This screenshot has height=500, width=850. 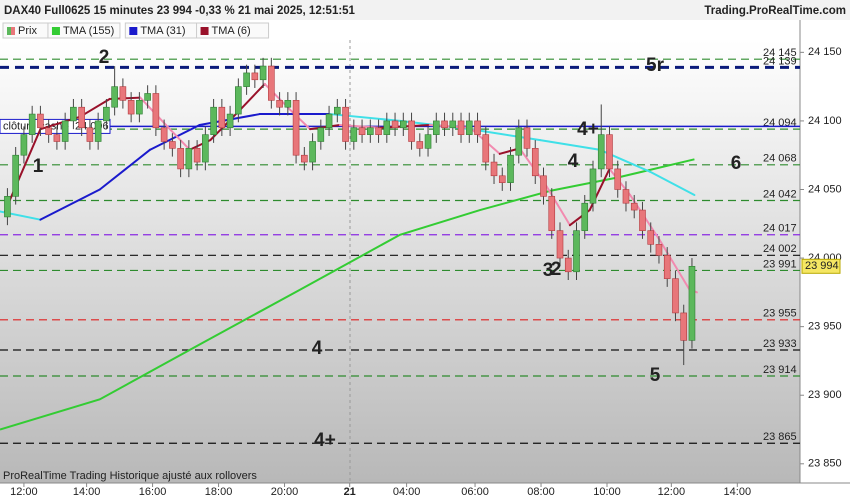 I want to click on level-label: 23 933, so click(x=780, y=344).